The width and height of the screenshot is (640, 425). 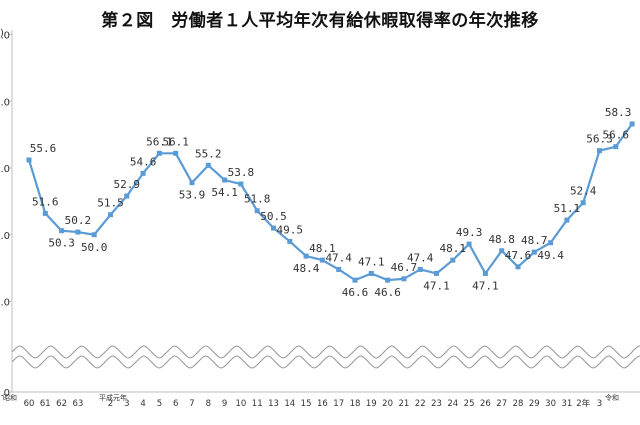 I want to click on y-tick-label: 60.0, so click(x=5, y=102).